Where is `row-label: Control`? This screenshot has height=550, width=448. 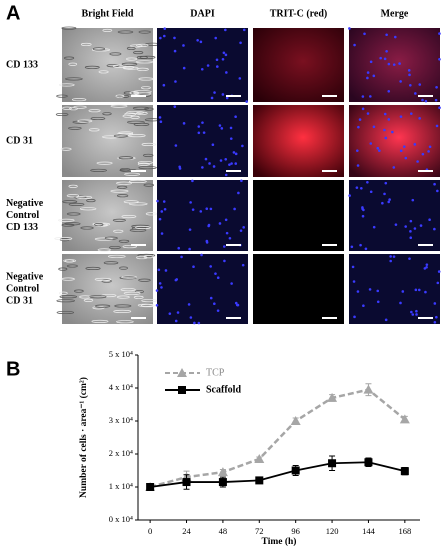 row-label: Control is located at coordinates (22, 215).